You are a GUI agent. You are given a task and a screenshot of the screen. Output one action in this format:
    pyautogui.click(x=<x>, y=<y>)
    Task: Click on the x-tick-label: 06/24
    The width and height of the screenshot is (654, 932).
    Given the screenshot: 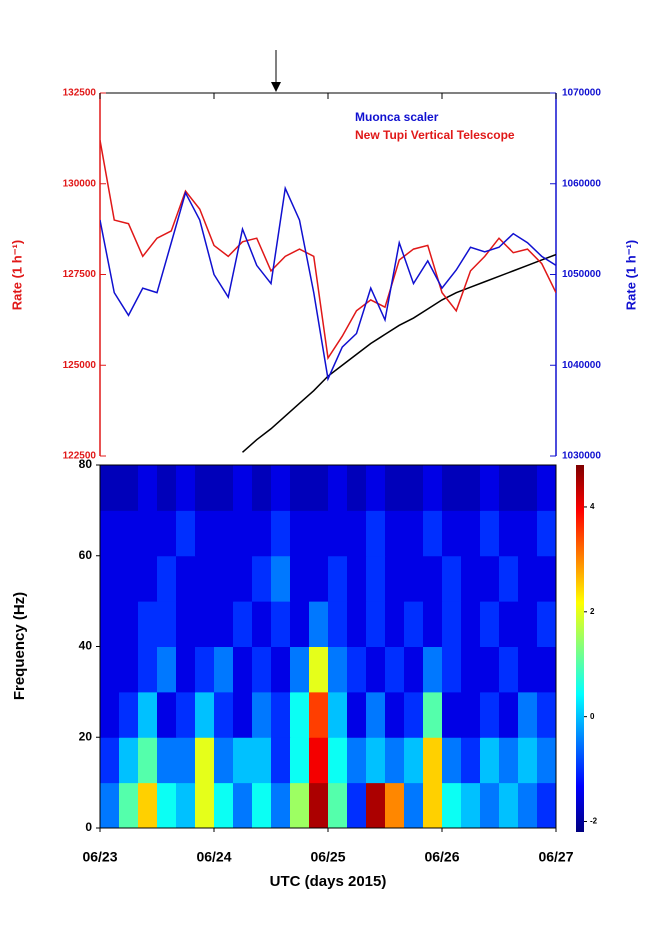 What is the action you would take?
    pyautogui.click(x=213, y=857)
    